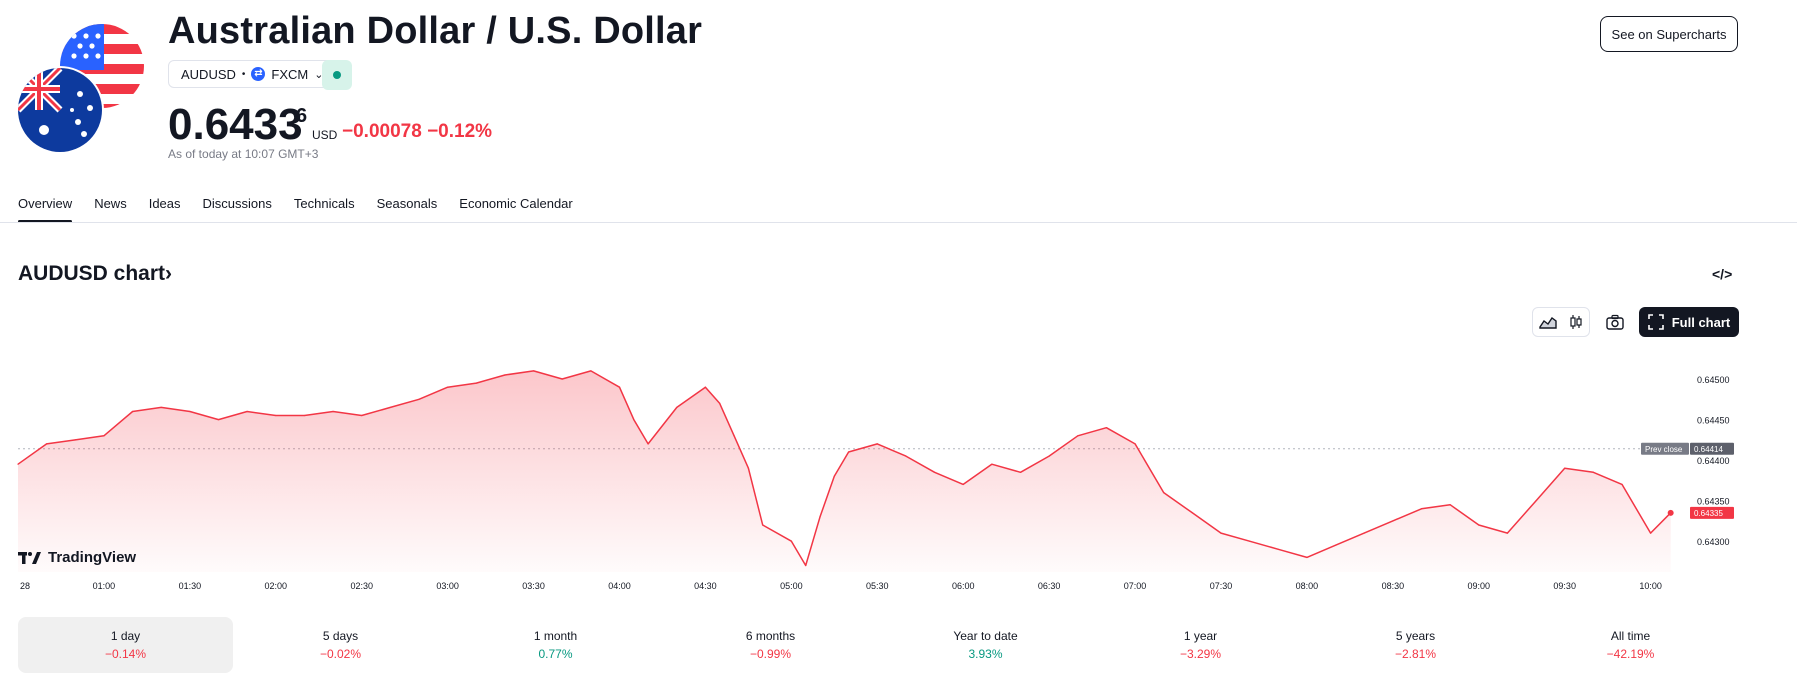 The width and height of the screenshot is (1797, 693). Describe the element at coordinates (361, 586) in the screenshot. I see `x-tick-label: 02:30` at that location.